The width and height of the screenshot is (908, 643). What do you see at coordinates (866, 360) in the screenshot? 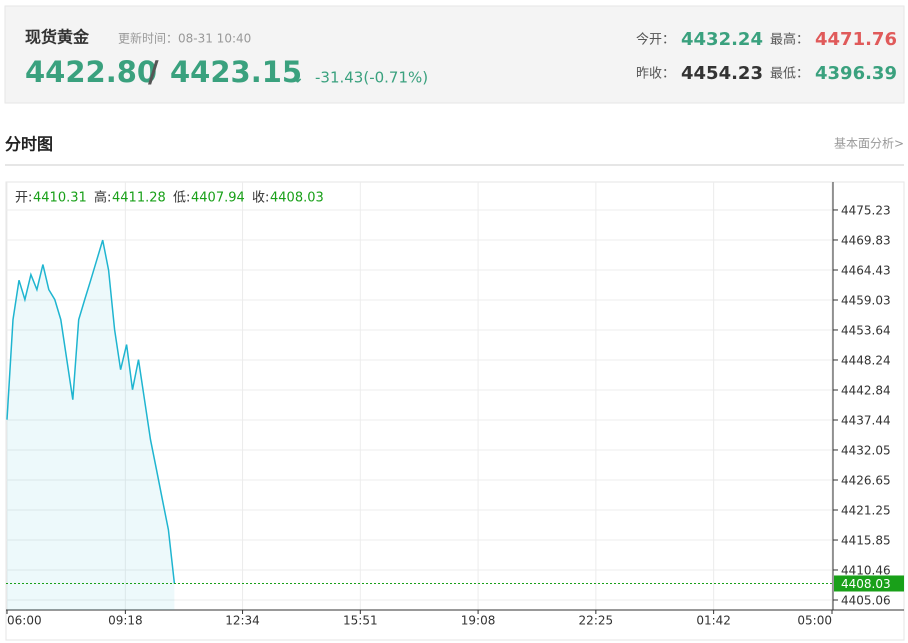
I see `y-tick-label: 4448.24` at bounding box center [866, 360].